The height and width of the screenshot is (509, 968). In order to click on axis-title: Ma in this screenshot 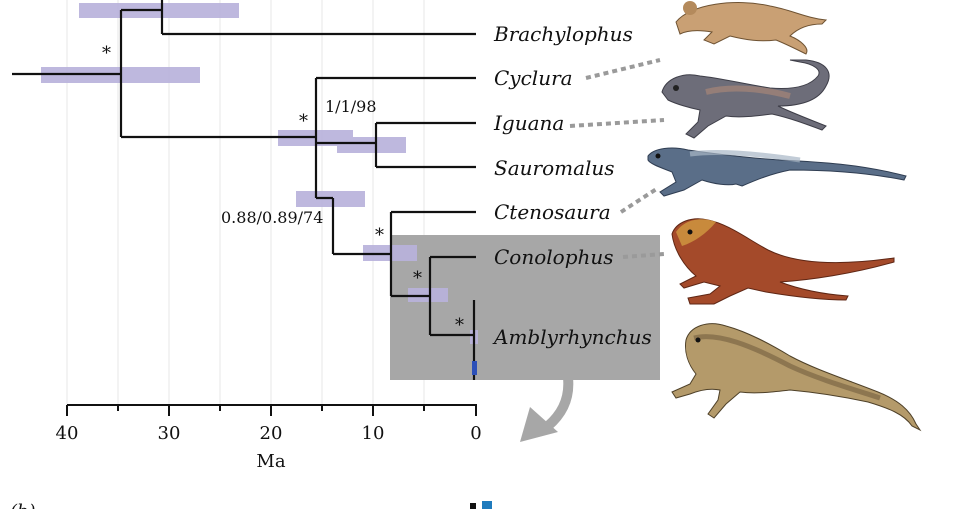, I will do `click(270, 461)`.